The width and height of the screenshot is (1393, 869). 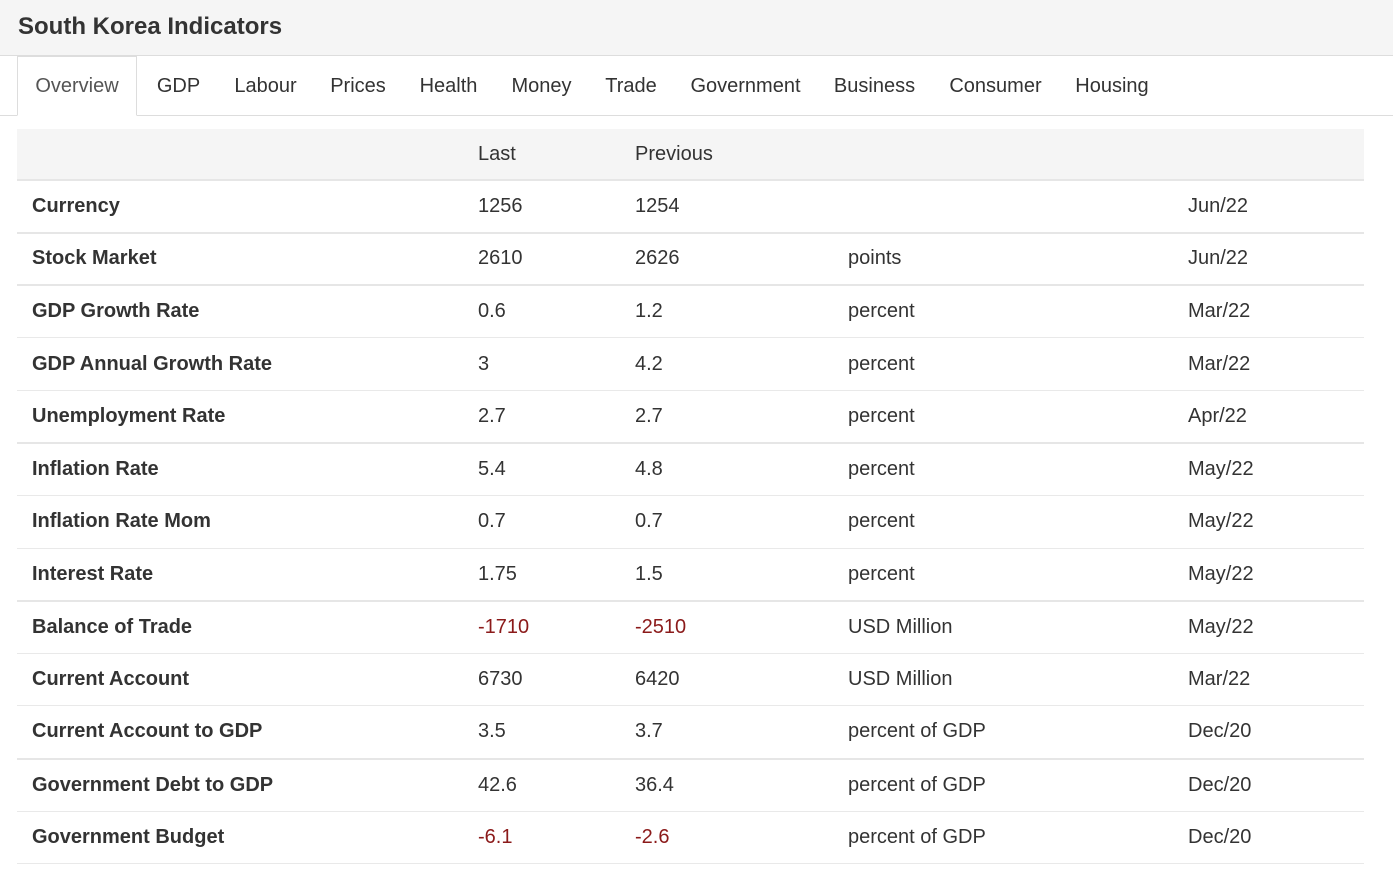 I want to click on last-value: 1256, so click(x=500, y=205).